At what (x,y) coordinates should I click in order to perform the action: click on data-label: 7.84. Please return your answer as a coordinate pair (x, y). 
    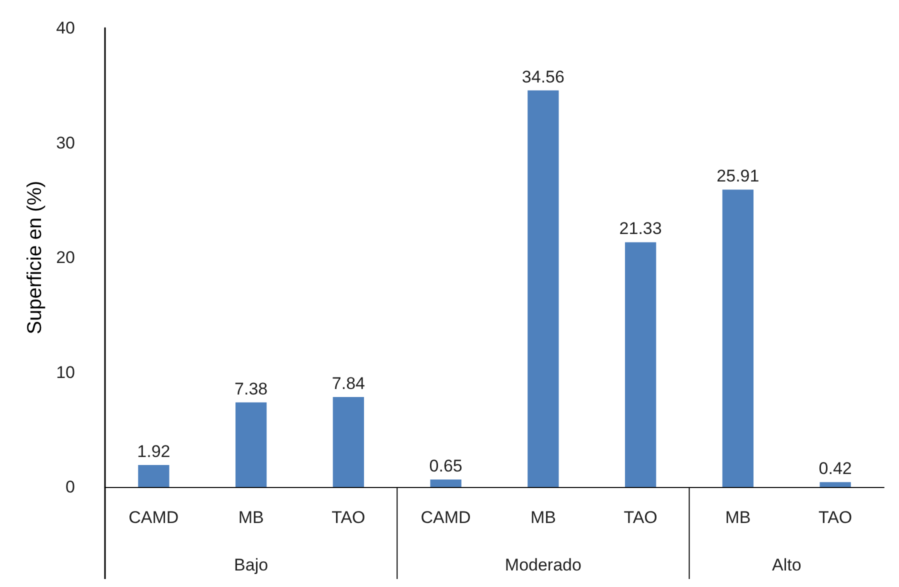
    Looking at the image, I should click on (348, 384).